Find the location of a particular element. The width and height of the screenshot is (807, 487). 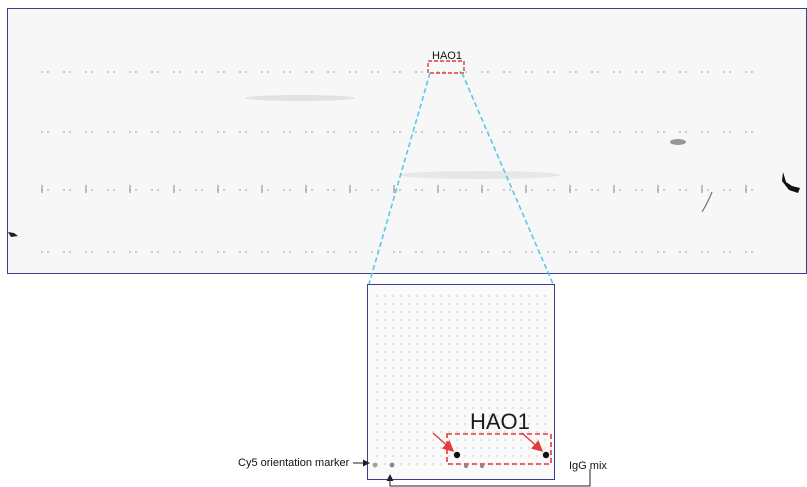

hao1-highlight-box-small is located at coordinates (446, 67).